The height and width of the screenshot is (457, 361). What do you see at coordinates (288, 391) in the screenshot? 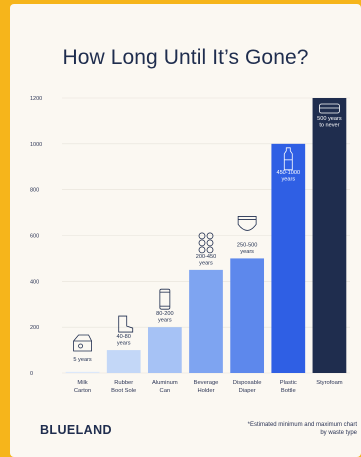
I see `x-tick-label: Bottle` at bounding box center [288, 391].